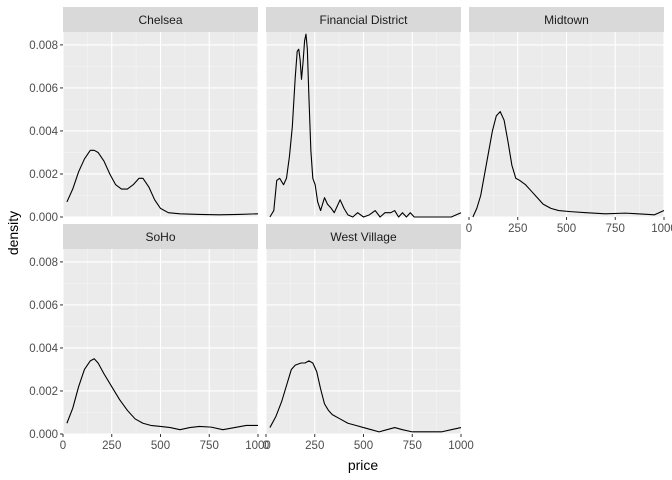  I want to click on facet-panel: Midtown 0 250 500 750 1000, so click(569, 121).